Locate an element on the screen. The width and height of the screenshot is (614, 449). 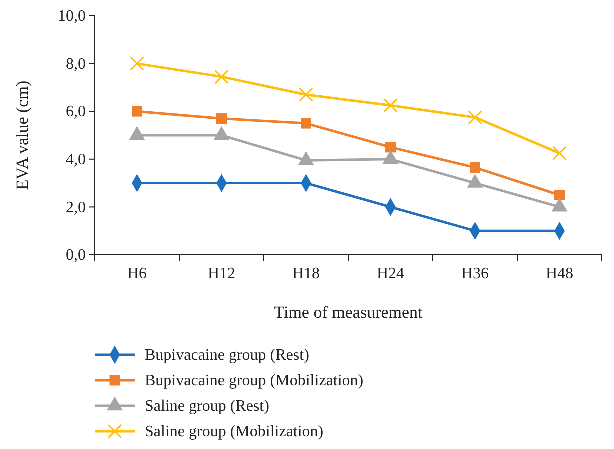
legend-label: Saline group (Rest) is located at coordinates (207, 406).